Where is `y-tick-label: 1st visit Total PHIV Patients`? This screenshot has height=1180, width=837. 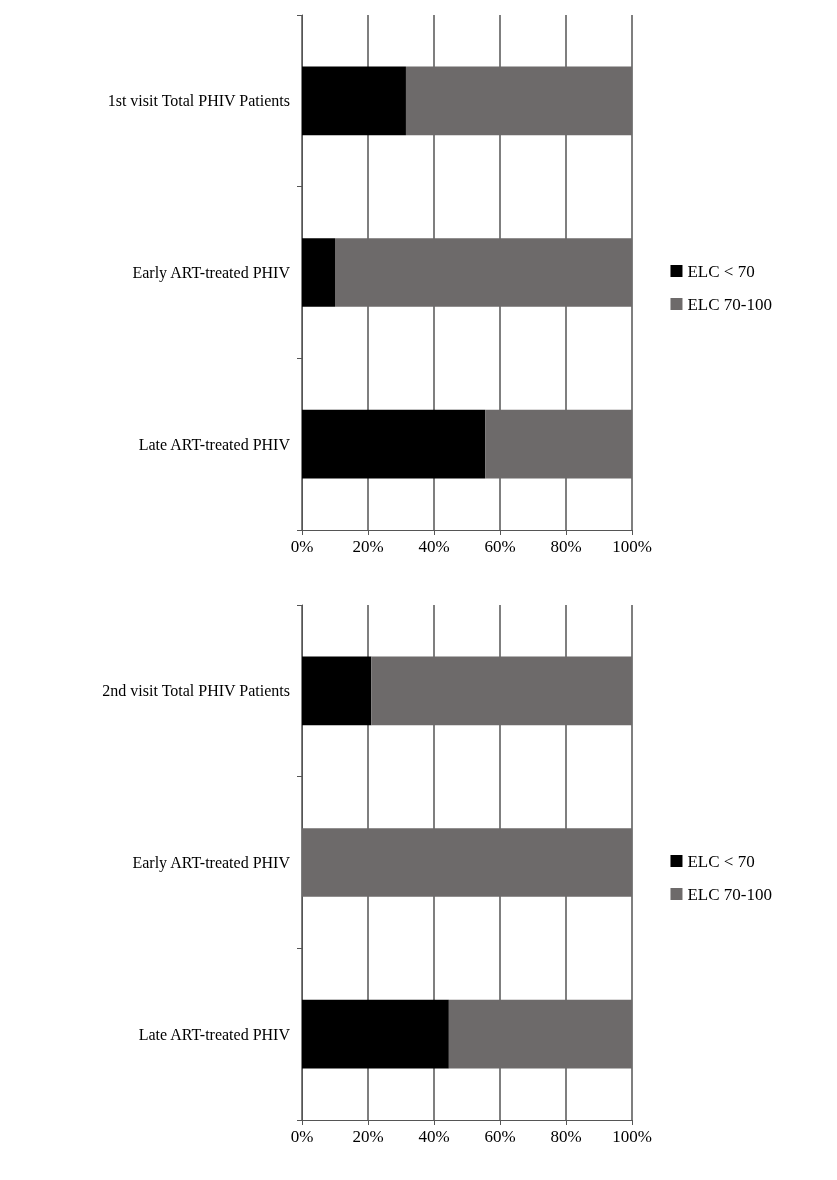 y-tick-label: 1st visit Total PHIV Patients is located at coordinates (198, 101).